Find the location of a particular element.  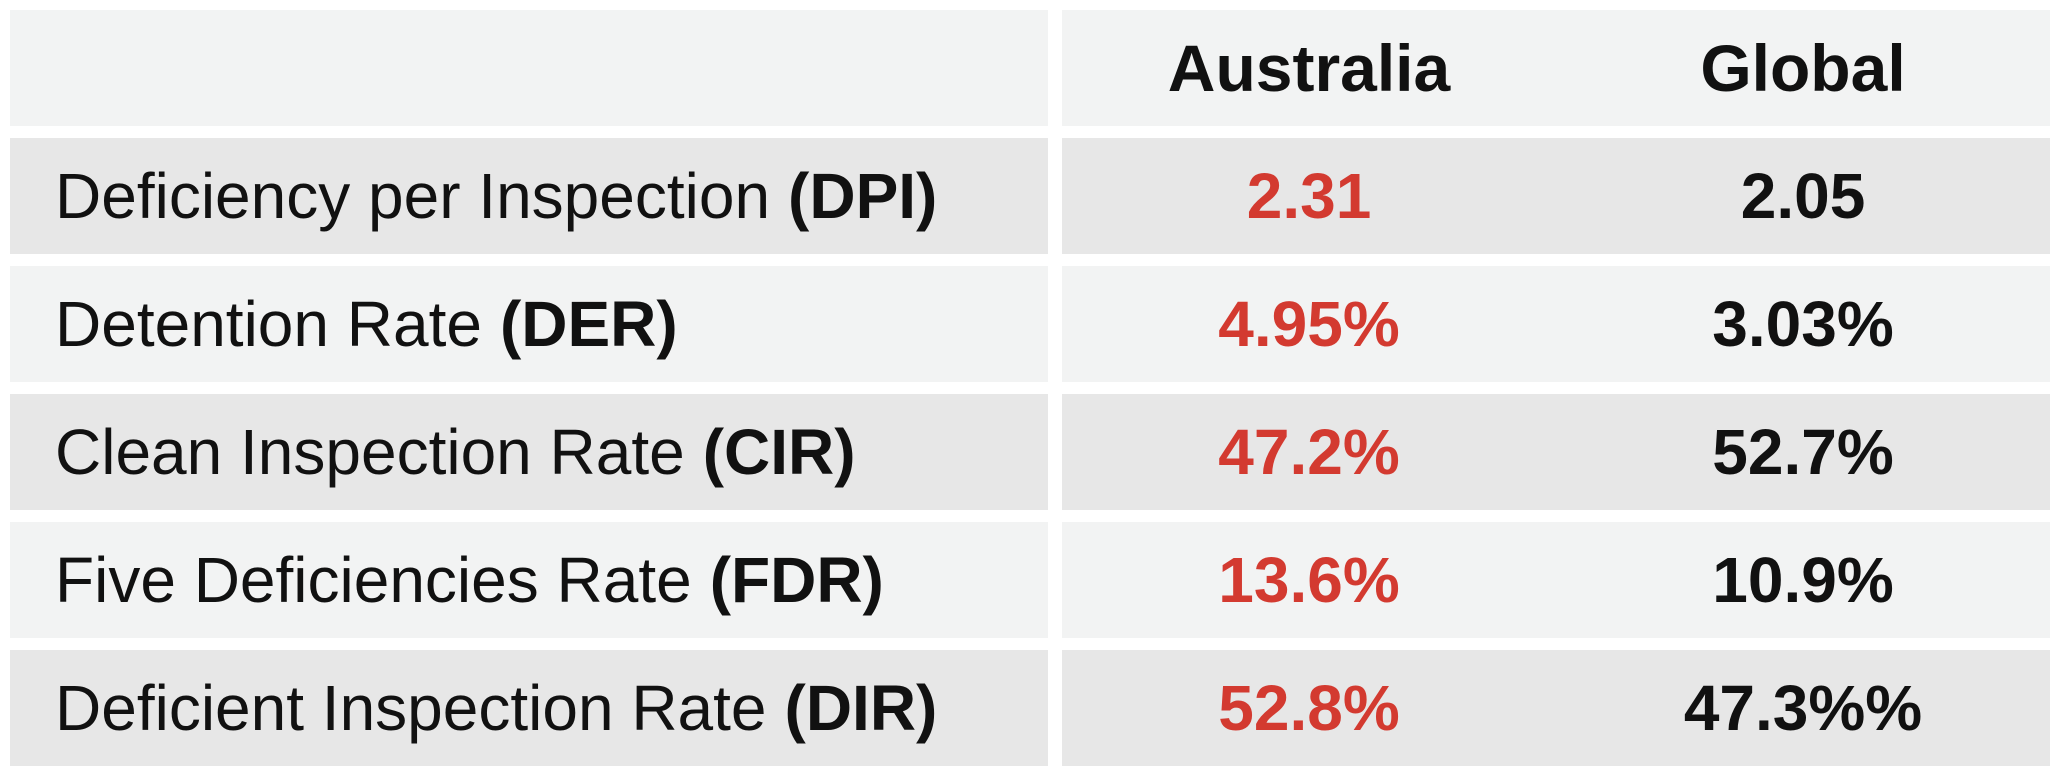

table-row-label-dir: Deficient Inspection Rate (DIR) is located at coordinates (529, 708).